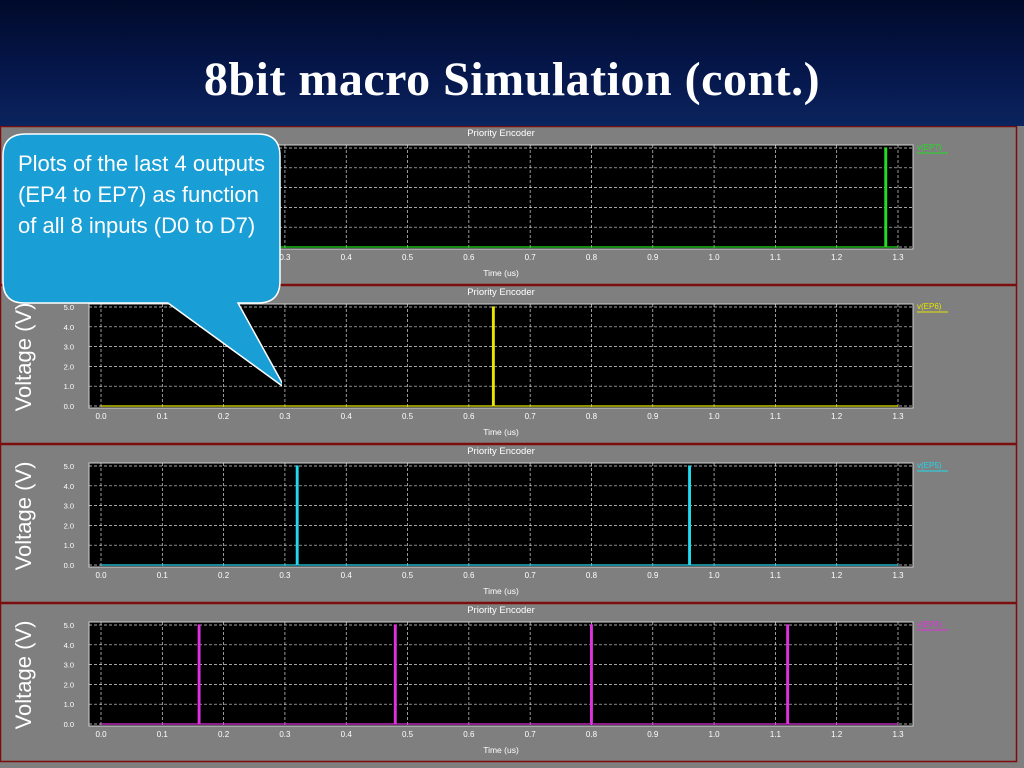 The width and height of the screenshot is (1024, 768). What do you see at coordinates (512, 79) in the screenshot?
I see `slide-title: 8bit macro Simulation (cont.)` at bounding box center [512, 79].